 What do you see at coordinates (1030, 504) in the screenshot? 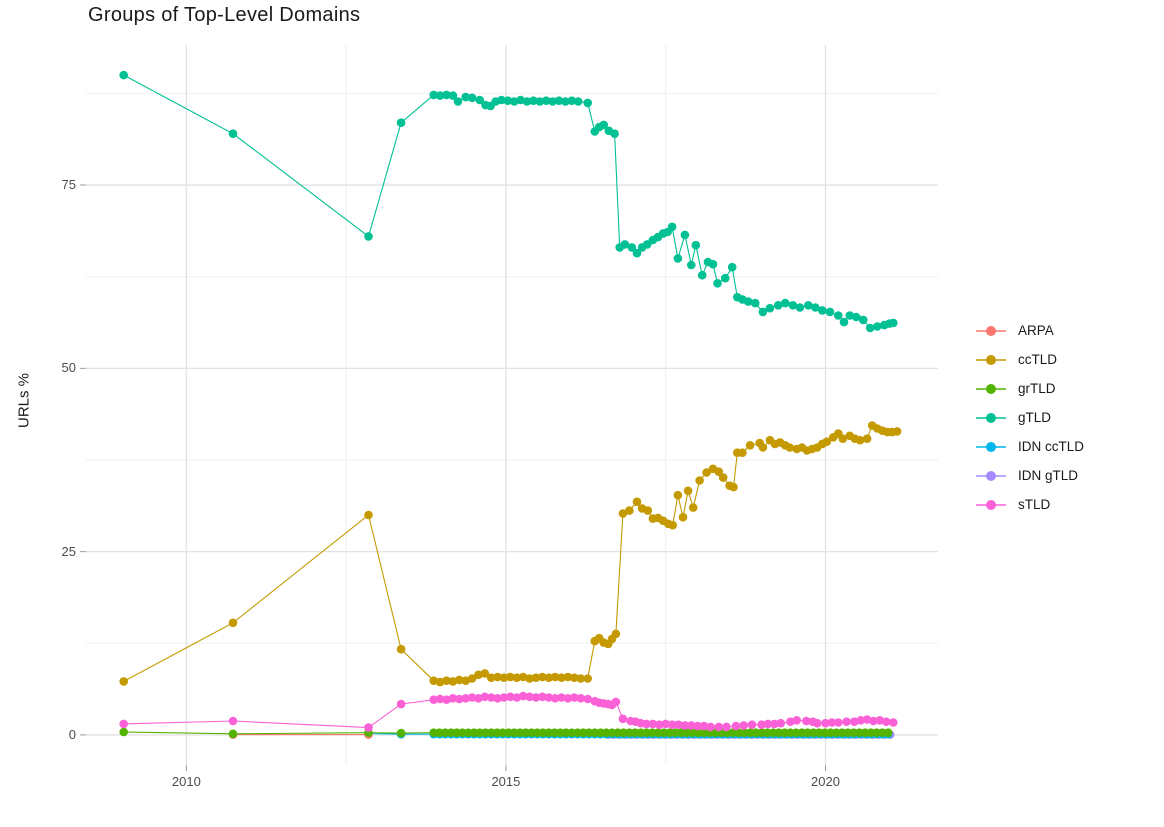
I see `legend-item-stld: sTLD` at bounding box center [1030, 504].